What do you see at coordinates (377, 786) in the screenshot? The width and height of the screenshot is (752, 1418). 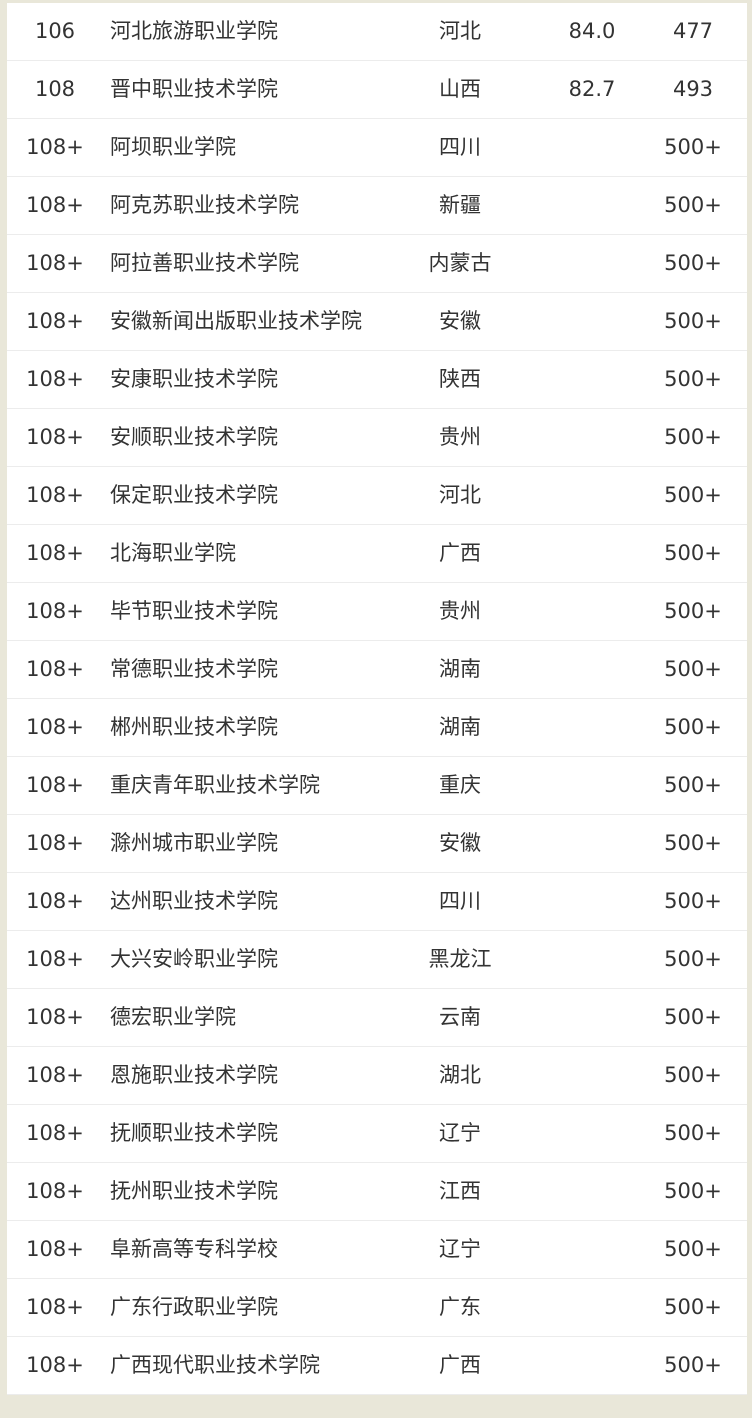 I see `table-row: 108+ 重庆青年职业技术学院 重庆 500+` at bounding box center [377, 786].